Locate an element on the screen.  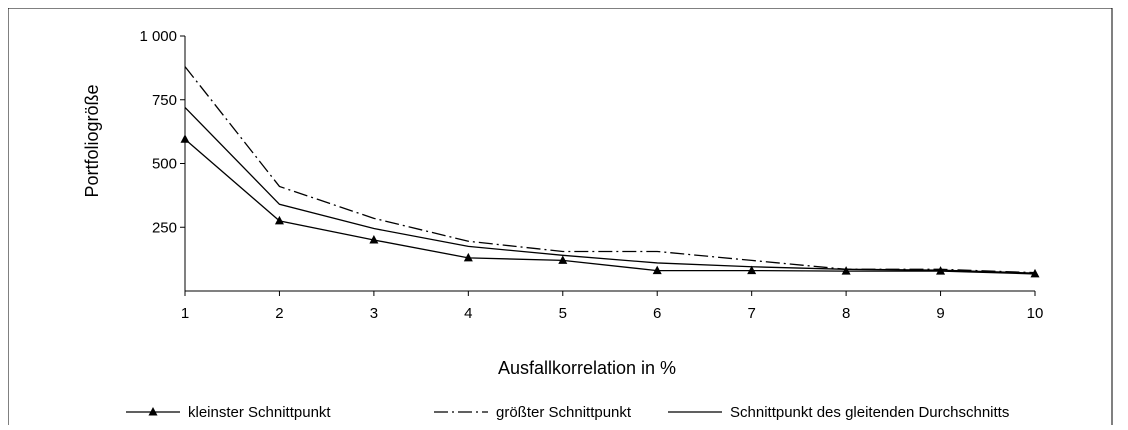
legend-label: kleinster Schnittpunkt is located at coordinates (259, 412).